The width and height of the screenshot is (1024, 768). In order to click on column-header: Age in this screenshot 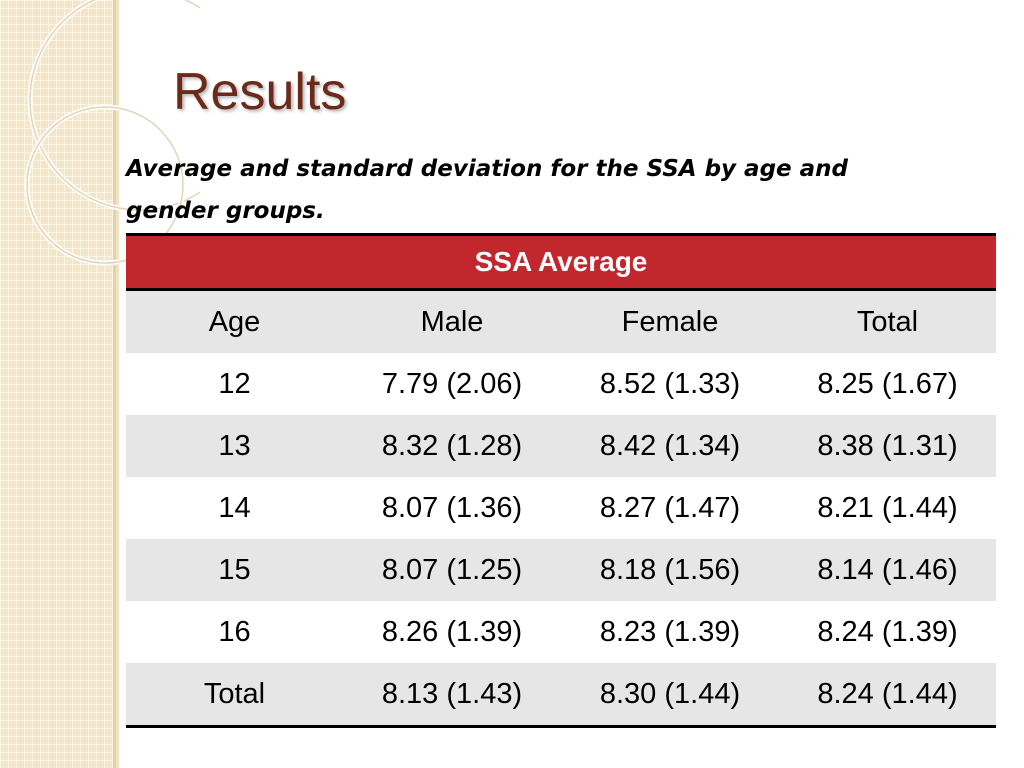, I will do `click(234, 321)`.